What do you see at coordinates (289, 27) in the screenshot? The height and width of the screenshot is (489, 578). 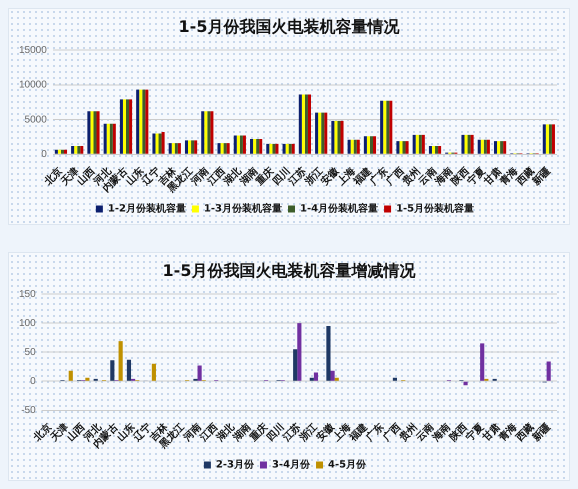 I see `chart-title: 1-5月份我国火电装机容量情况` at bounding box center [289, 27].